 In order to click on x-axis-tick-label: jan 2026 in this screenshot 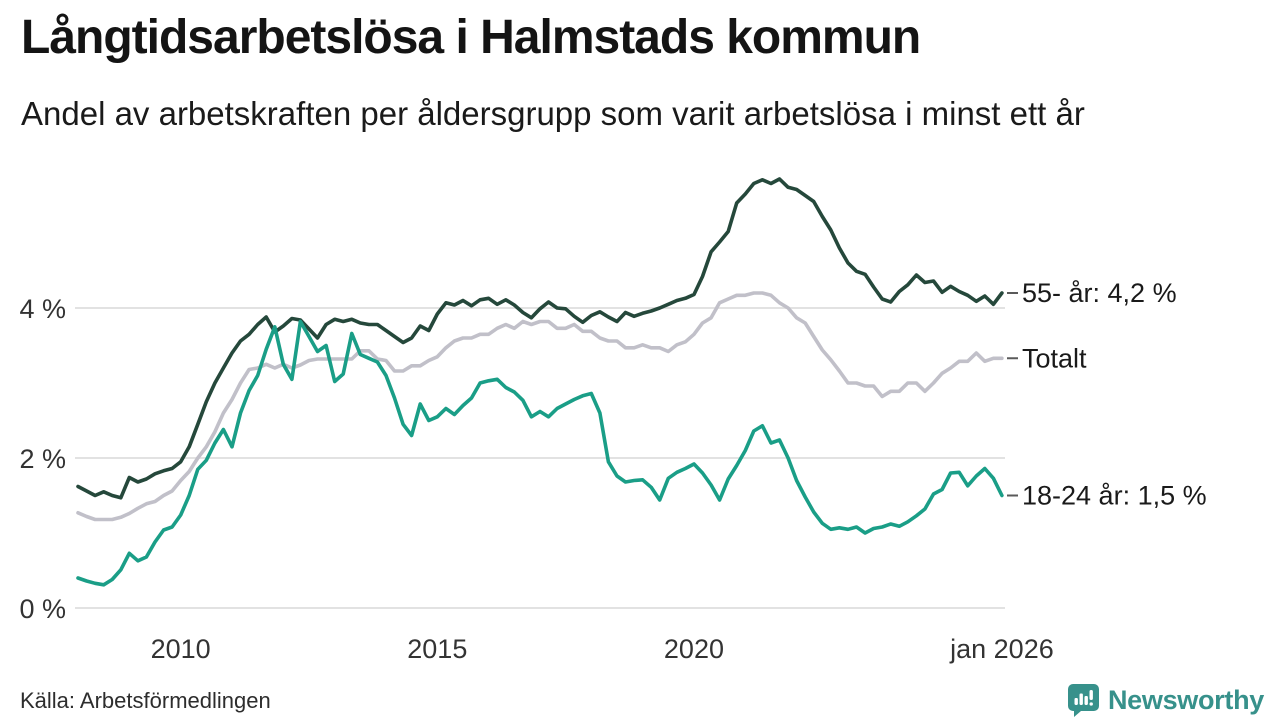, I will do `click(1001, 649)`.